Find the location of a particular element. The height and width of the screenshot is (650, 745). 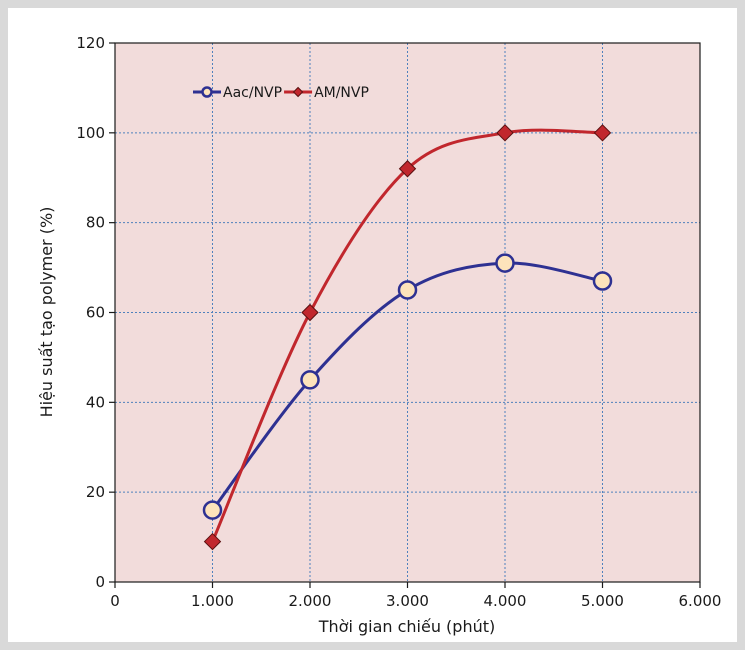

x-tick-label: 5.000 is located at coordinates (602, 601).